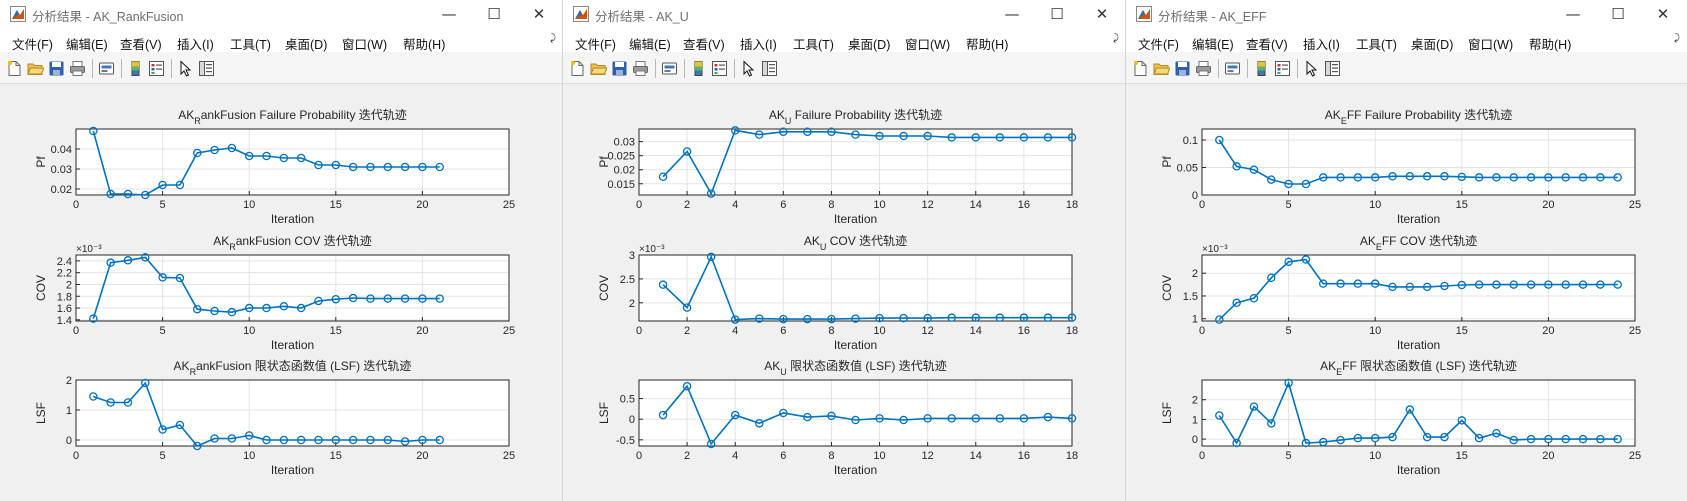 This screenshot has height=501, width=1687. What do you see at coordinates (1548, 456) in the screenshot?
I see `x-tick-label: 20` at bounding box center [1548, 456].